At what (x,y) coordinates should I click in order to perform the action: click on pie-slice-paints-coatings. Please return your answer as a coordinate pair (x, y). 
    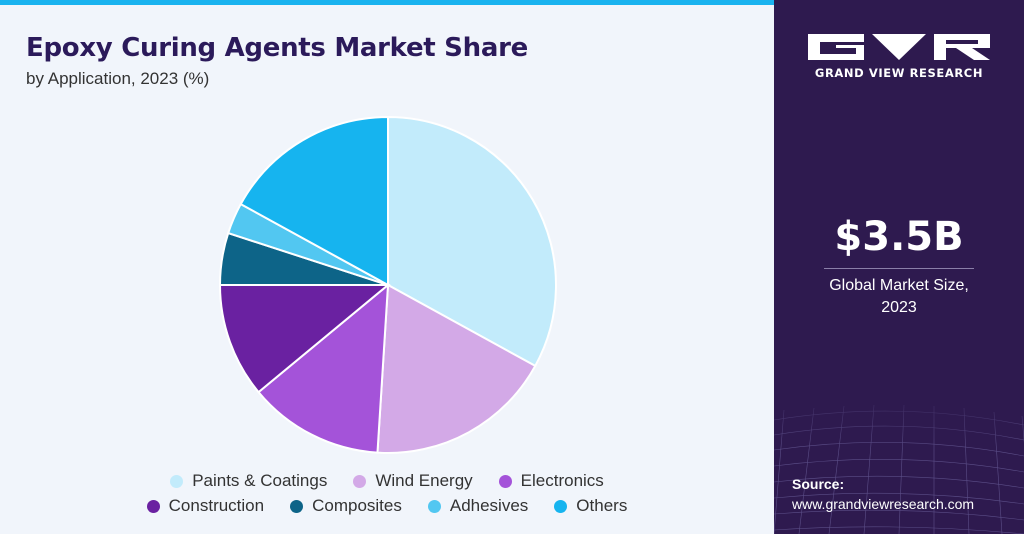
    Looking at the image, I should click on (472, 241).